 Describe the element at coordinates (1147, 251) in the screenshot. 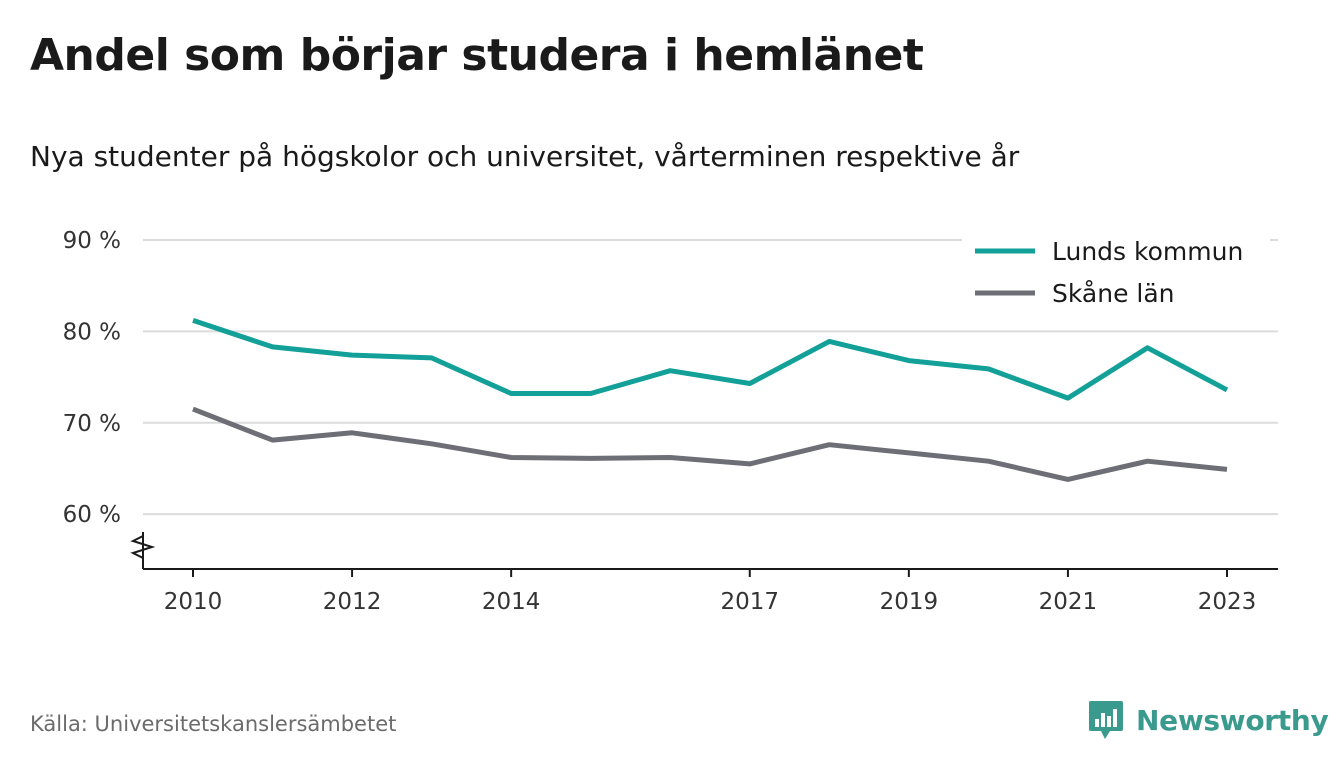

I see `legend-label: Lunds kommun` at that location.